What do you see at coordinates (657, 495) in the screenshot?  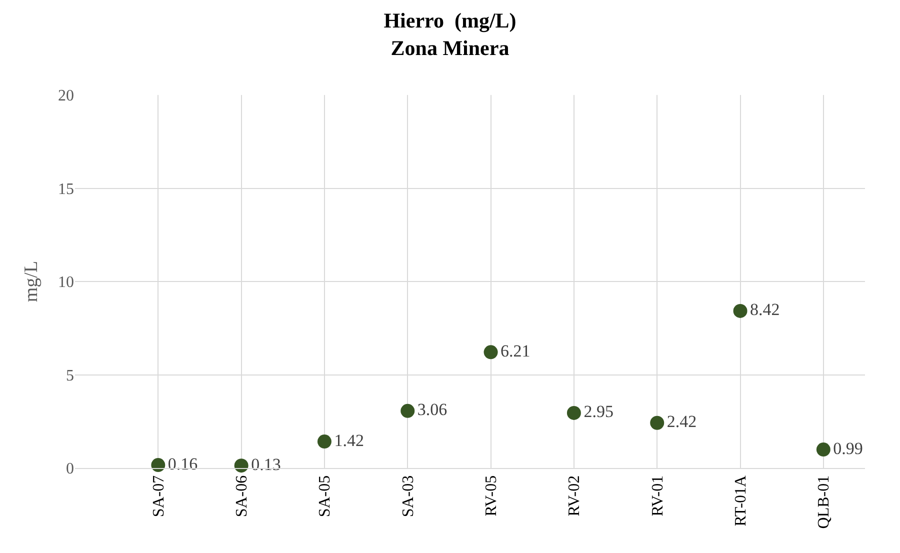 I see `x-tick-label: RV-01` at bounding box center [657, 495].